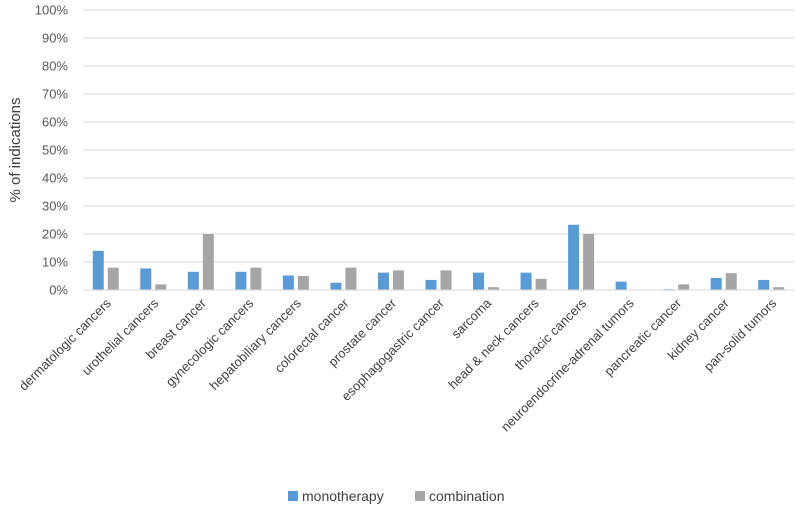 Image resolution: width=800 pixels, height=511 pixels. Describe the element at coordinates (52, 10) in the screenshot. I see `y-tick-label: 100%` at that location.